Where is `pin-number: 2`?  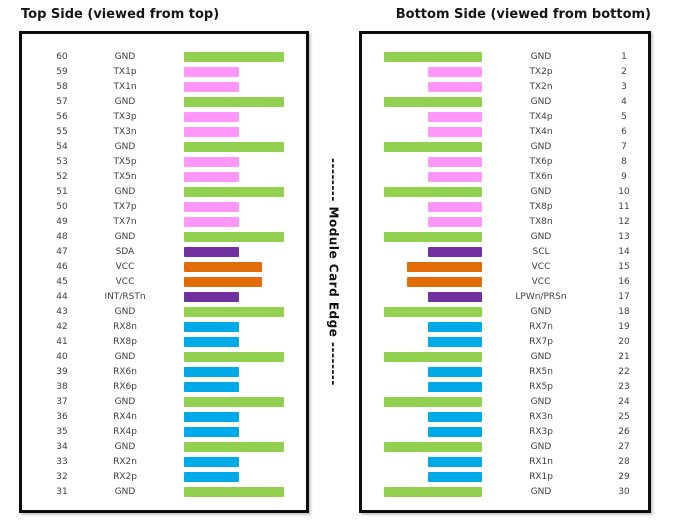 pin-number: 2 is located at coordinates (624, 71).